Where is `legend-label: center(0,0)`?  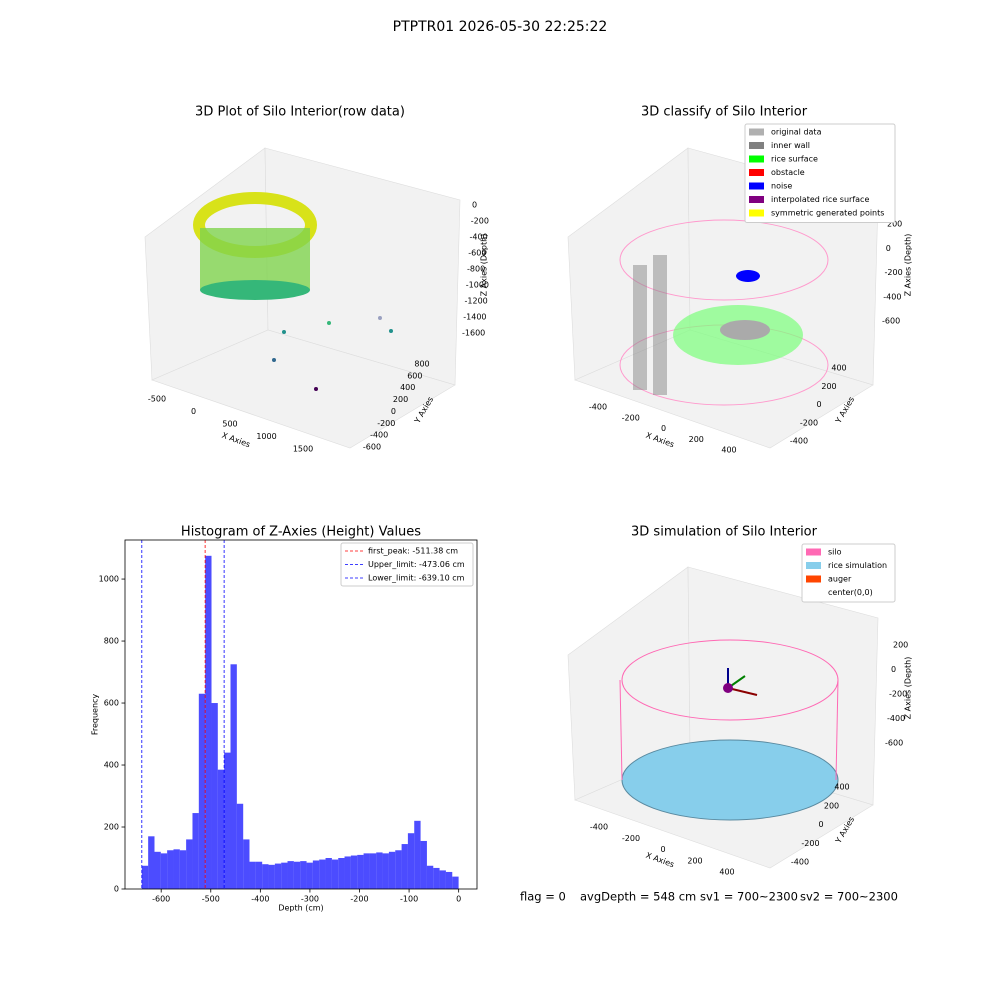 legend-label: center(0,0) is located at coordinates (850, 592).